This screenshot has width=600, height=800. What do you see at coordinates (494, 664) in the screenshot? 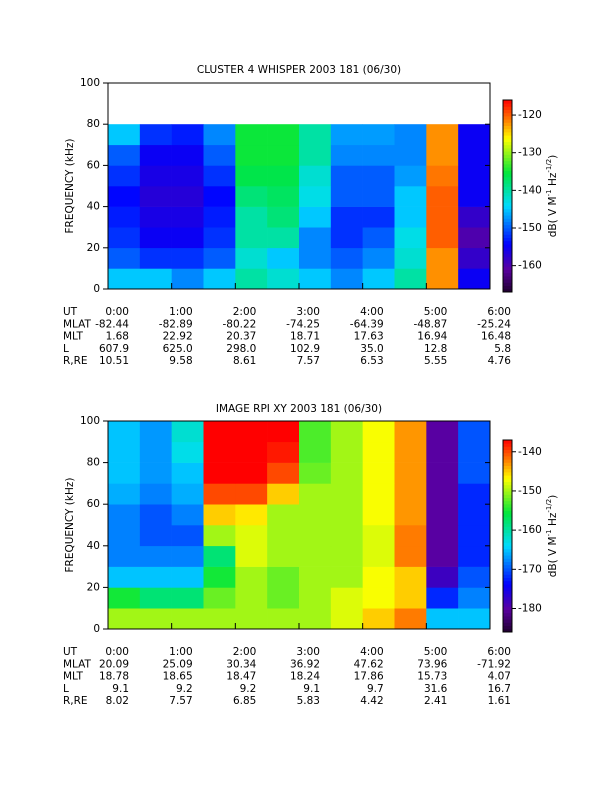
I see `ephemeris-value: -71.92` at bounding box center [494, 664].